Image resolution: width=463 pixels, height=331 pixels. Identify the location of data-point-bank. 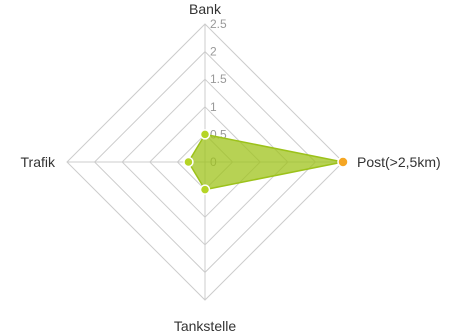
(205, 134).